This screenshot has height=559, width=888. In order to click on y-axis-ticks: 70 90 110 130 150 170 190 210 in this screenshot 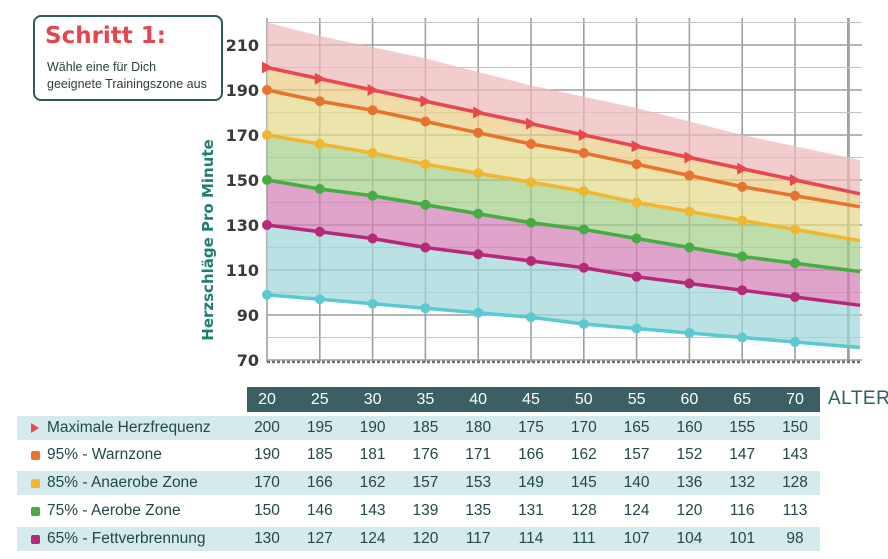, I will do `click(242, 203)`.